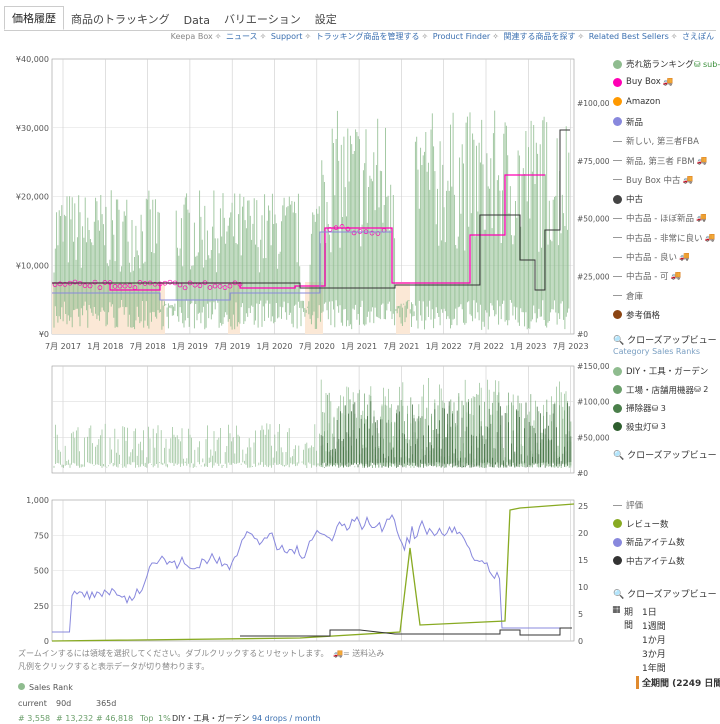 This screenshot has height=724, width=720. Describe the element at coordinates (649, 542) in the screenshot. I see `legend-item: 新品アイテム数` at that location.